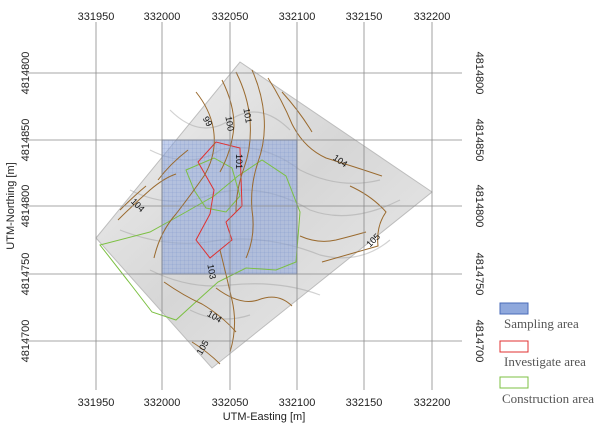  Describe the element at coordinates (213, 185) in the screenshot. I see `construction-area-inner` at that location.